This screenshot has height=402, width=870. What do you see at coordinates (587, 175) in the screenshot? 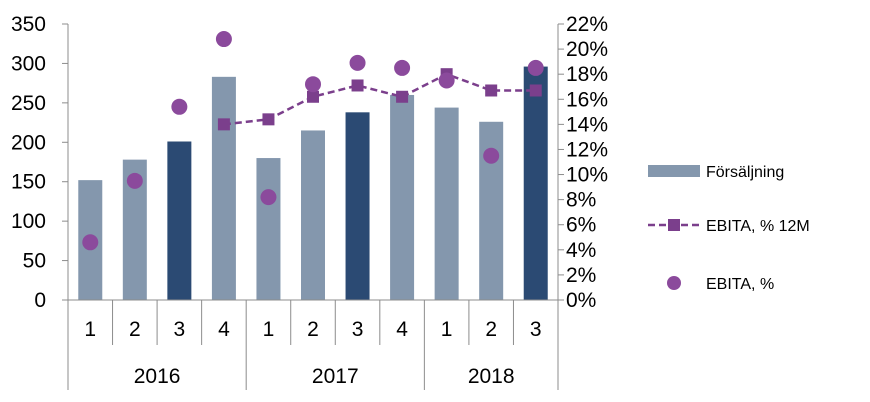
I see `right-tick-label: 10%` at bounding box center [587, 175].